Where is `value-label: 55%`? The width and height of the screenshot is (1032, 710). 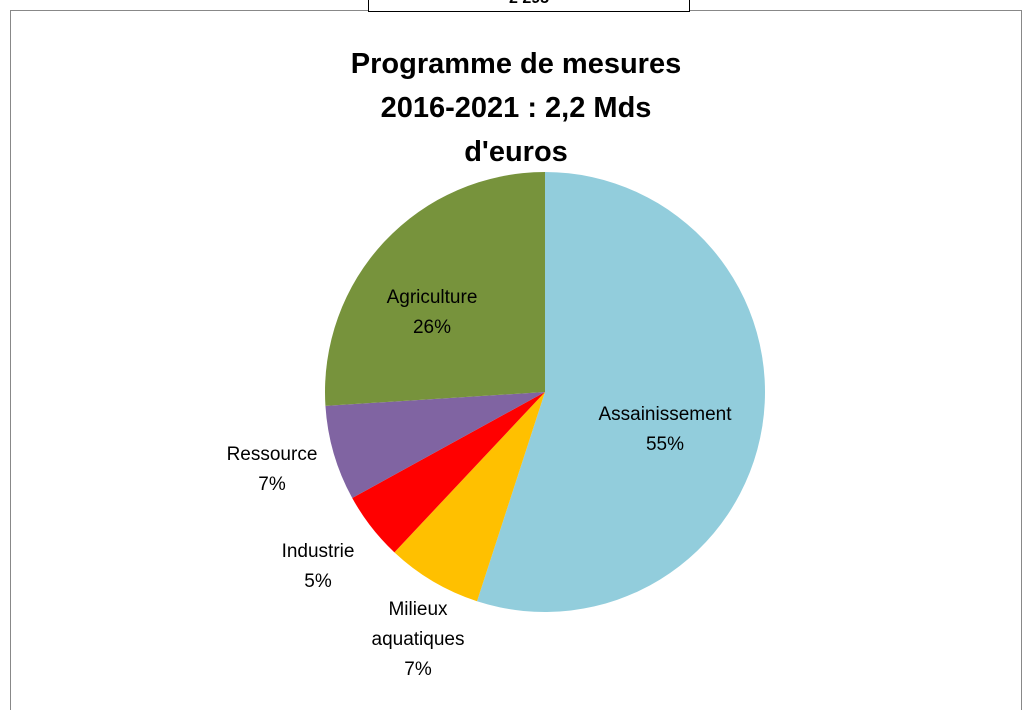 value-label: 55% is located at coordinates (665, 444).